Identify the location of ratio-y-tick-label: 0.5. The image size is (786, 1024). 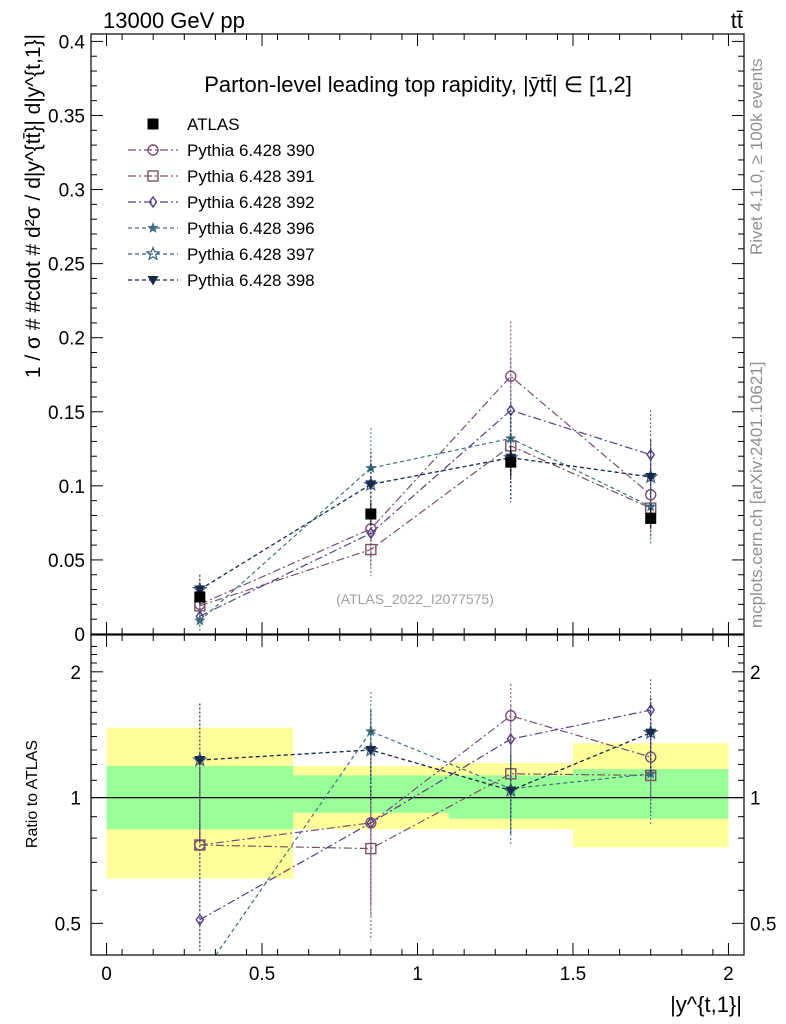
(68, 924).